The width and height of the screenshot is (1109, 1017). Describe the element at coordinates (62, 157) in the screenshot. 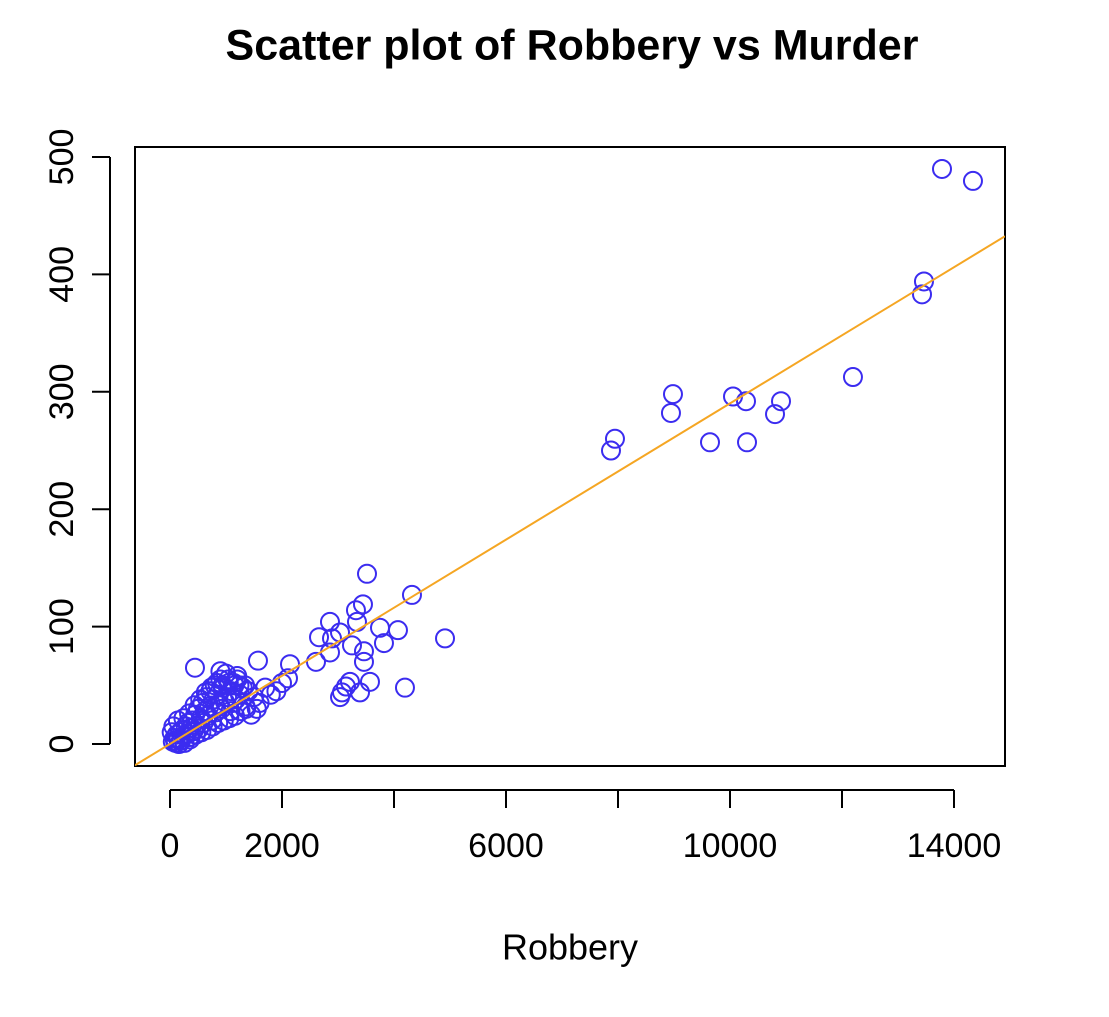

I see `y-tick-label: 500` at that location.